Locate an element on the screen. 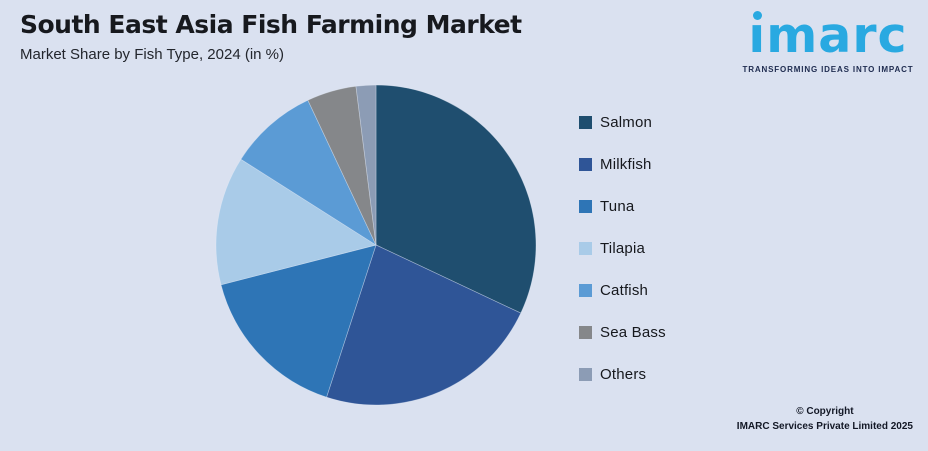  legend-item-tuna: Tuna is located at coordinates (622, 206).